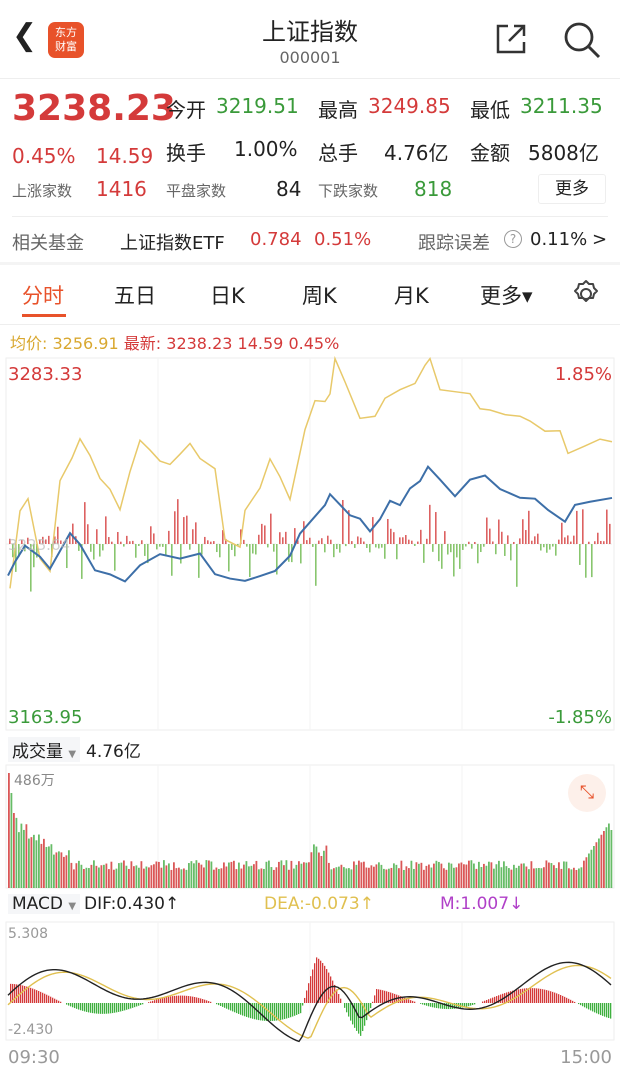  Describe the element at coordinates (416, 153) in the screenshot. I see `volume-value: 4.76亿` at that location.